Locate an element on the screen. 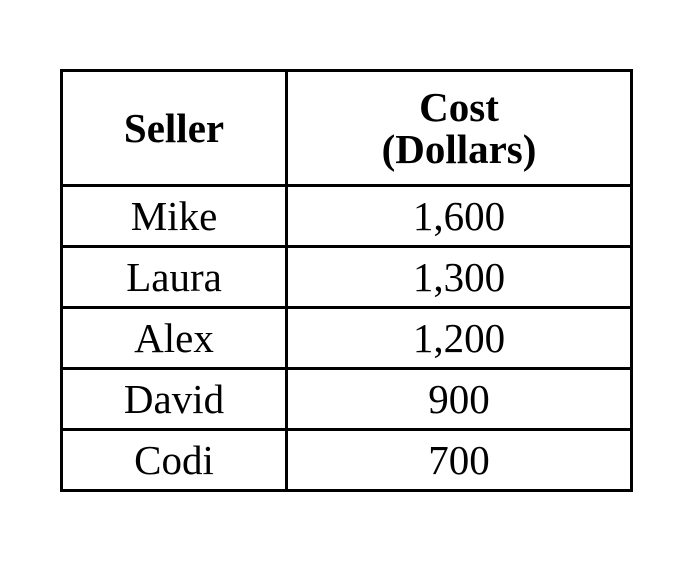 The image size is (696, 564). header-seller: Seller is located at coordinates (174, 128).